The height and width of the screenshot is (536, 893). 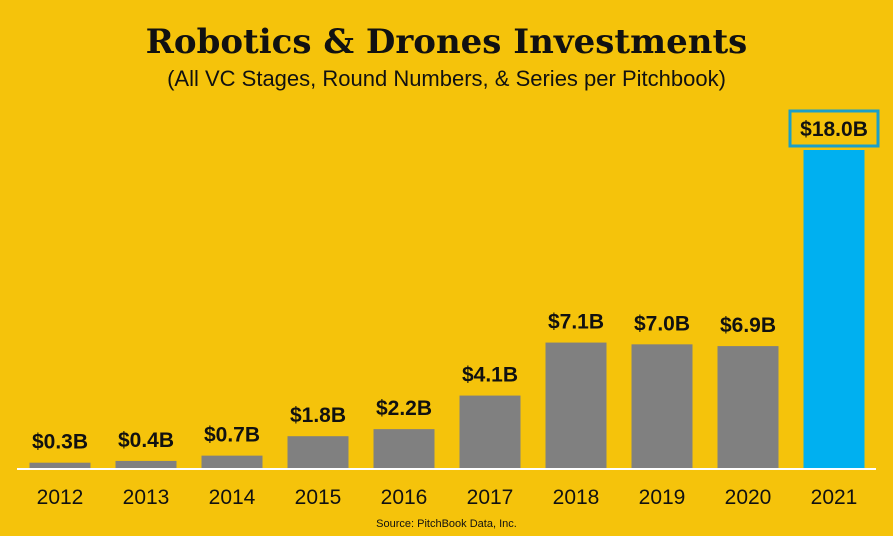 What do you see at coordinates (318, 415) in the screenshot?
I see `data-label-2015: $1.8B` at bounding box center [318, 415].